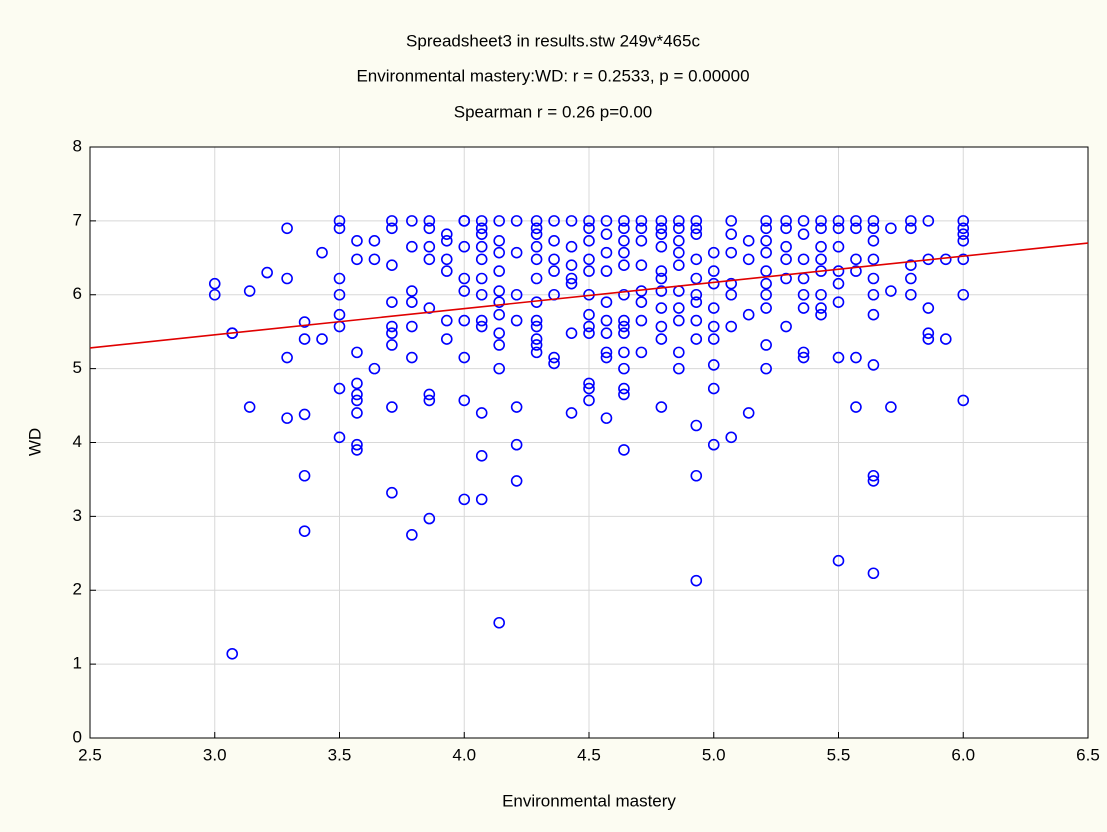  I want to click on y-tick-label: 7, so click(77, 219).